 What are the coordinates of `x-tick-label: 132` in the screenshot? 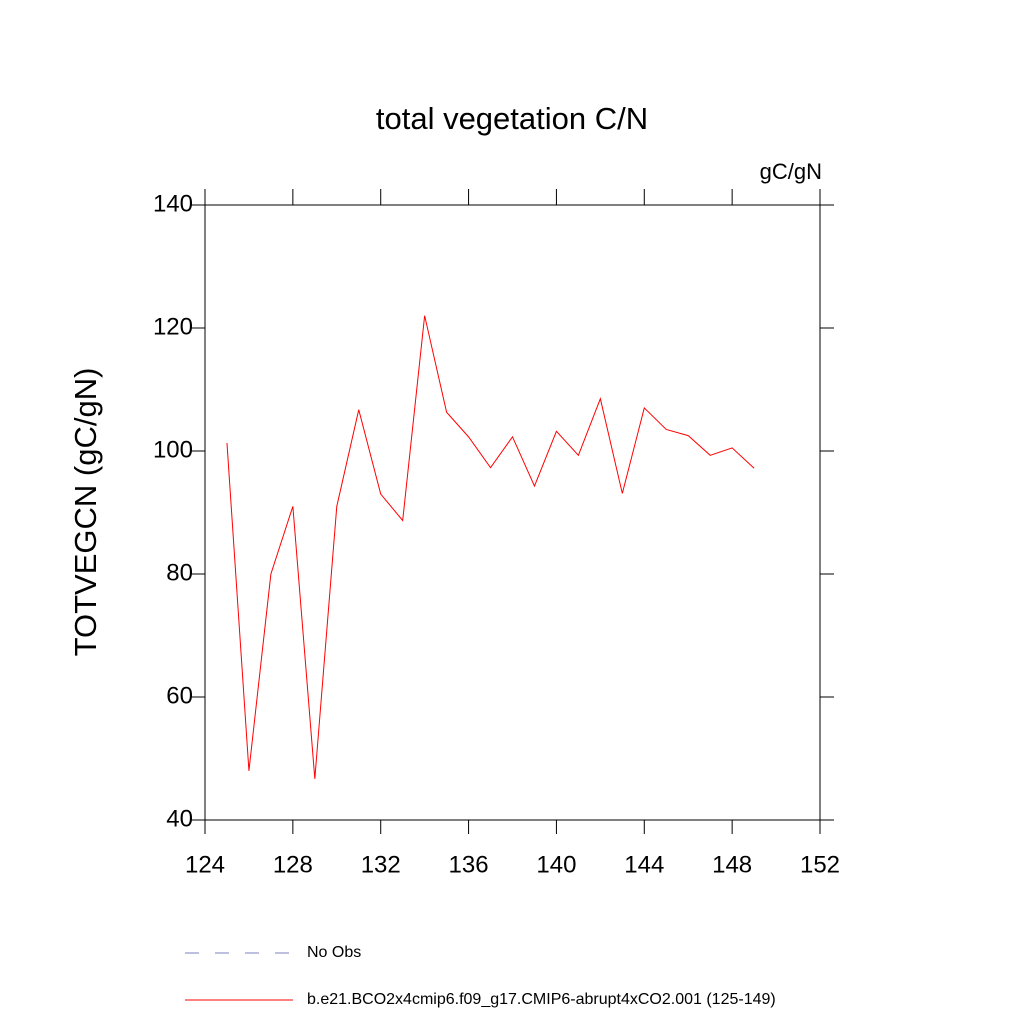 It's located at (381, 864).